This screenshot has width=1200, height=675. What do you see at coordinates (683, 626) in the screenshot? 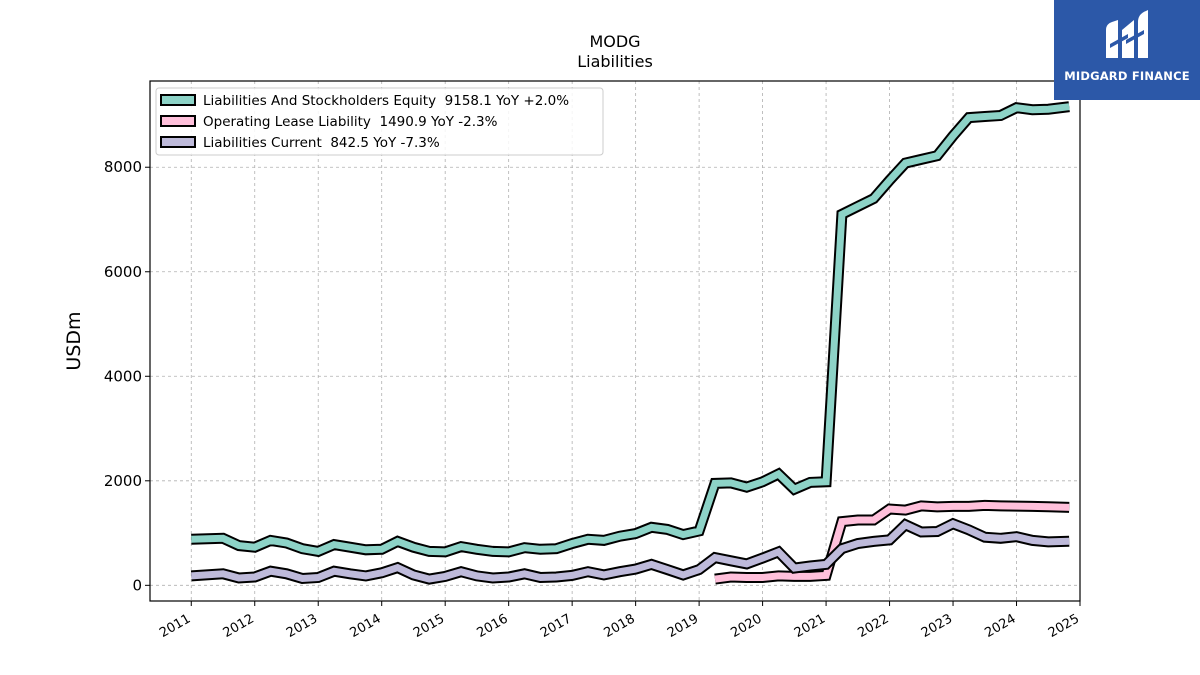
I see `x-tick-label: 2019` at bounding box center [683, 626].